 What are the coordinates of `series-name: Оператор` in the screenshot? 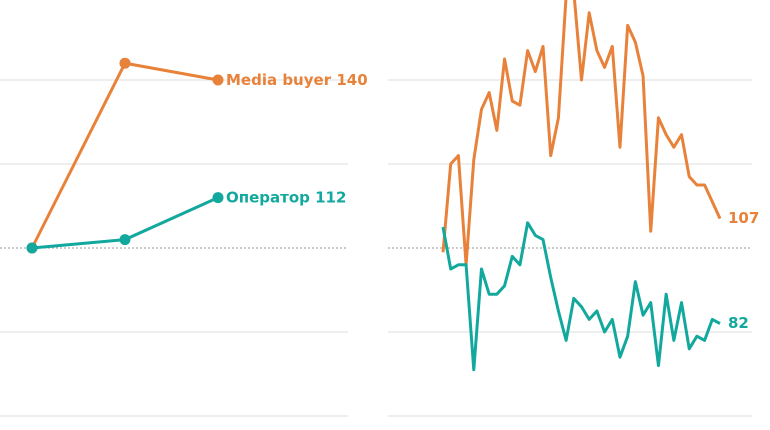 It's located at (268, 197).